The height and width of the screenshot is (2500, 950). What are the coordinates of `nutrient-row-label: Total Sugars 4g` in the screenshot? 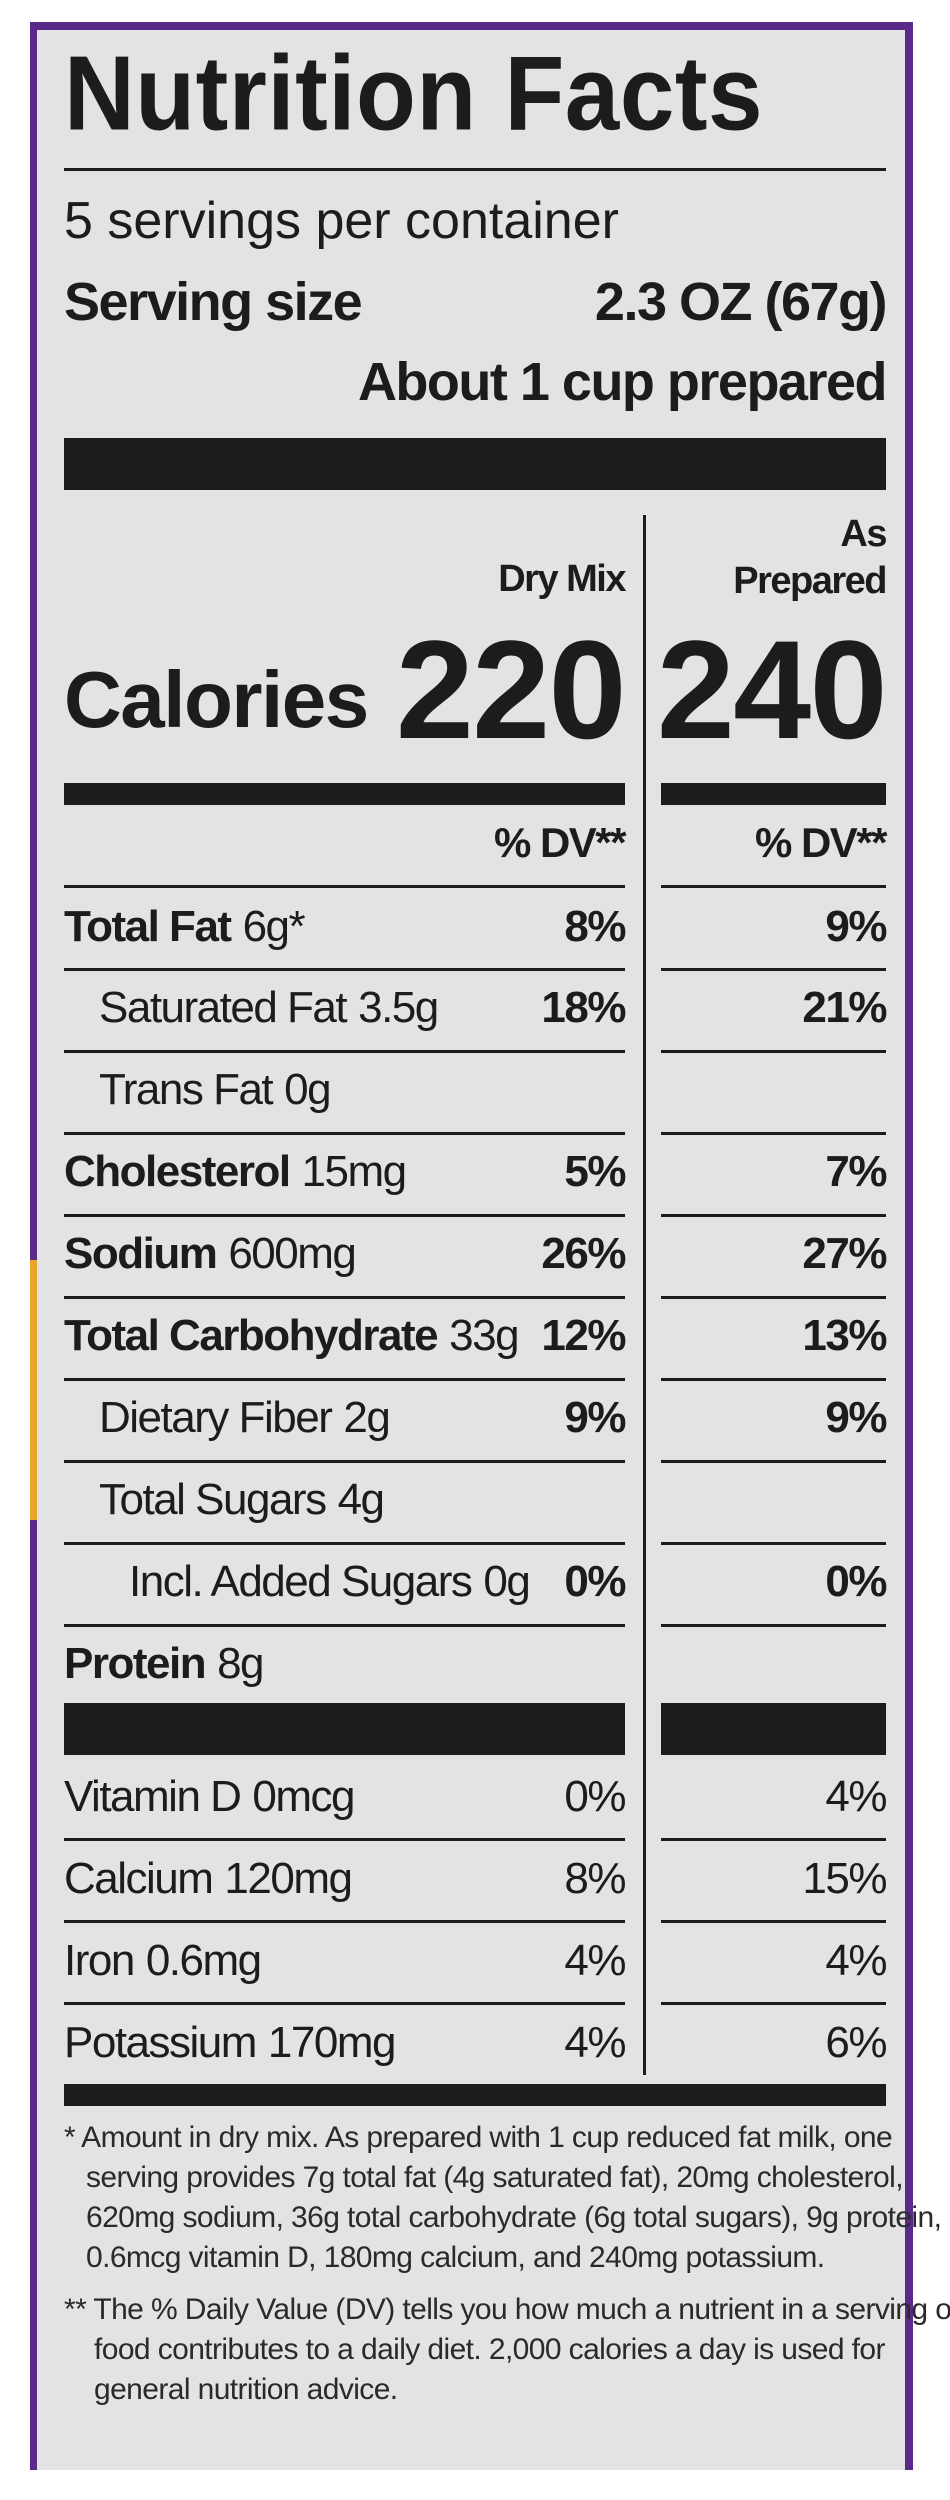 It's located at (242, 1499).